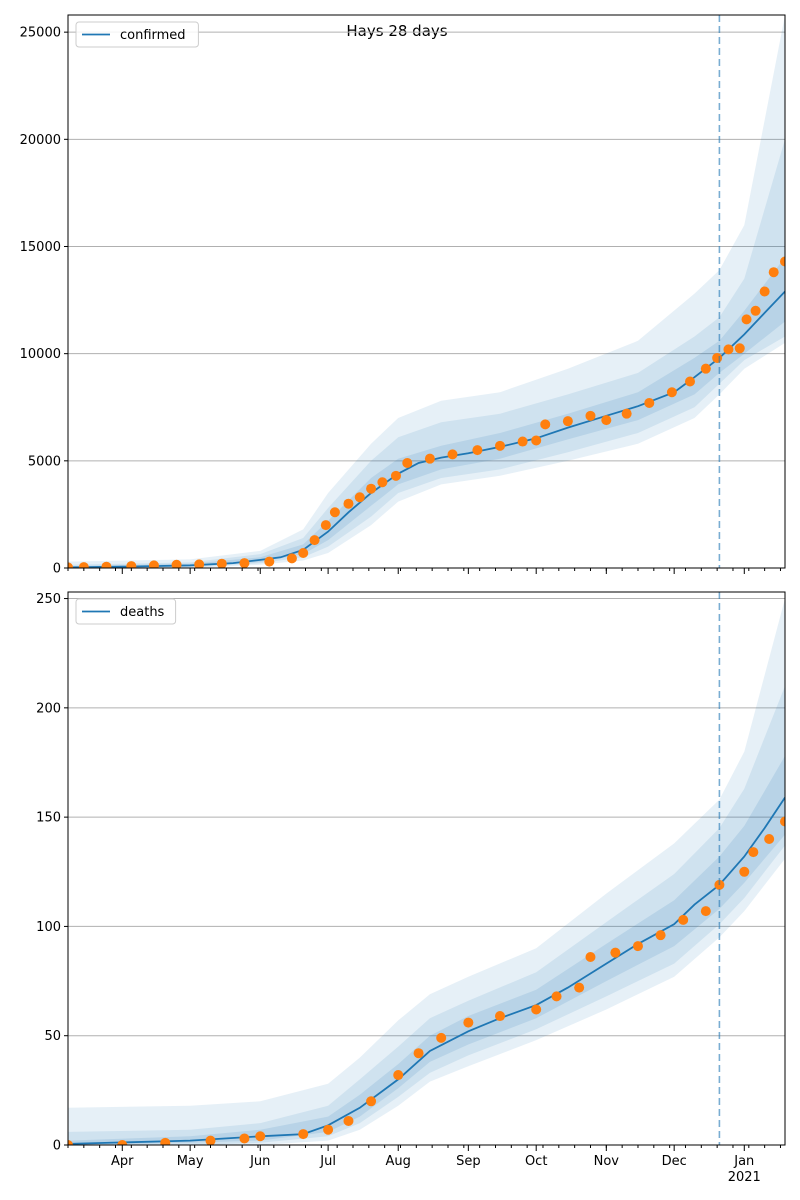 The image size is (800, 1200). What do you see at coordinates (259, 1161) in the screenshot?
I see `x-tick-label: Jun` at bounding box center [259, 1161].